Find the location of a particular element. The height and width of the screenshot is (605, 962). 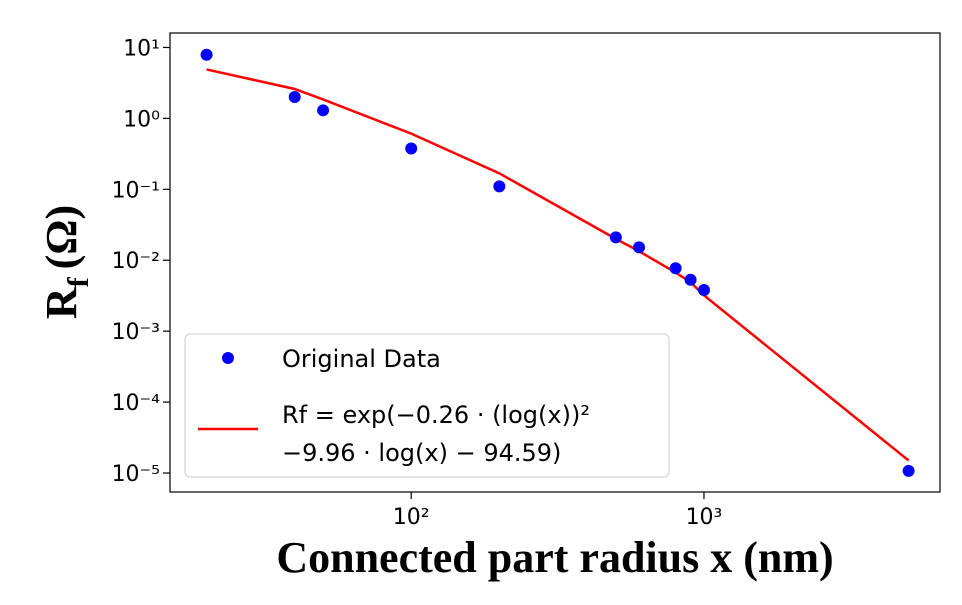

y-tick-label: 10⁻⁴ is located at coordinates (136, 403).